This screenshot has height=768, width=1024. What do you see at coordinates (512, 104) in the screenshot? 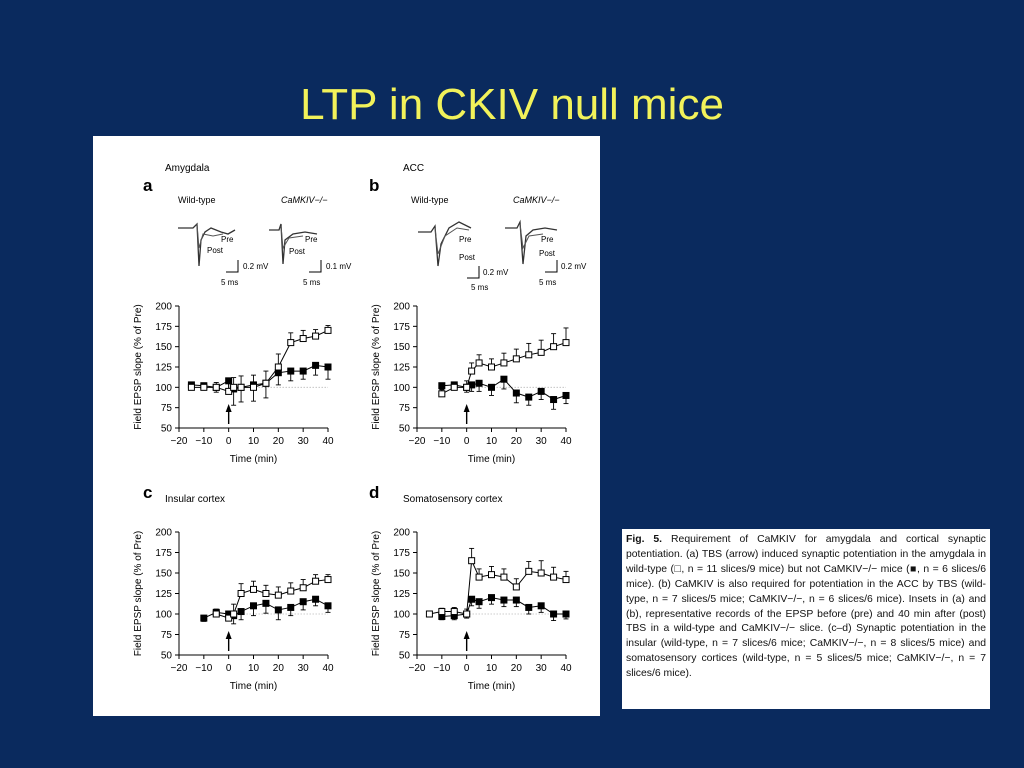
I see `slide-title: LTP in CKIV null mice` at bounding box center [512, 104].